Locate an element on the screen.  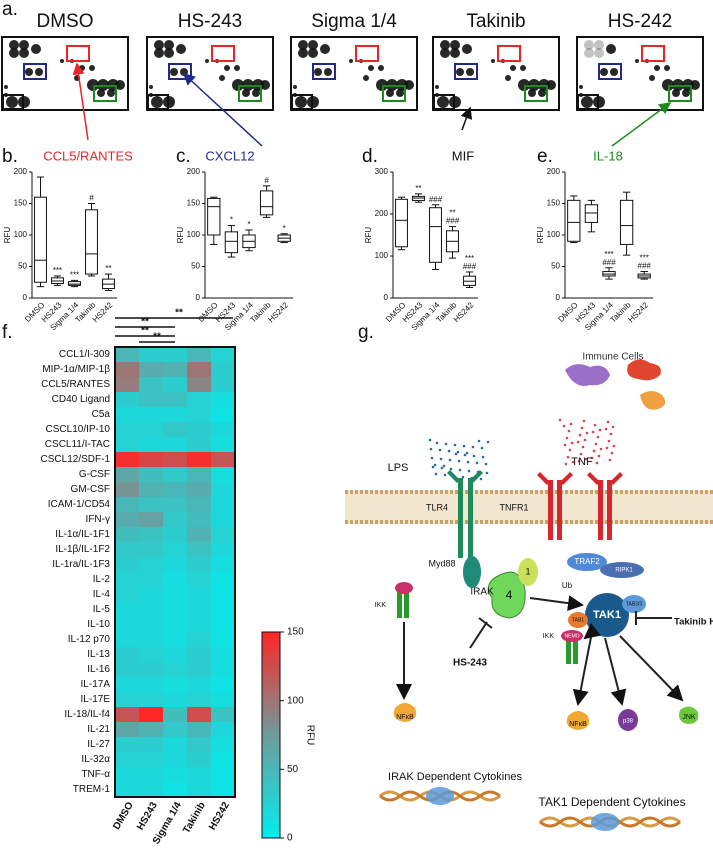
row-label: MIP-1α/MIP-1β is located at coordinates (76, 369).